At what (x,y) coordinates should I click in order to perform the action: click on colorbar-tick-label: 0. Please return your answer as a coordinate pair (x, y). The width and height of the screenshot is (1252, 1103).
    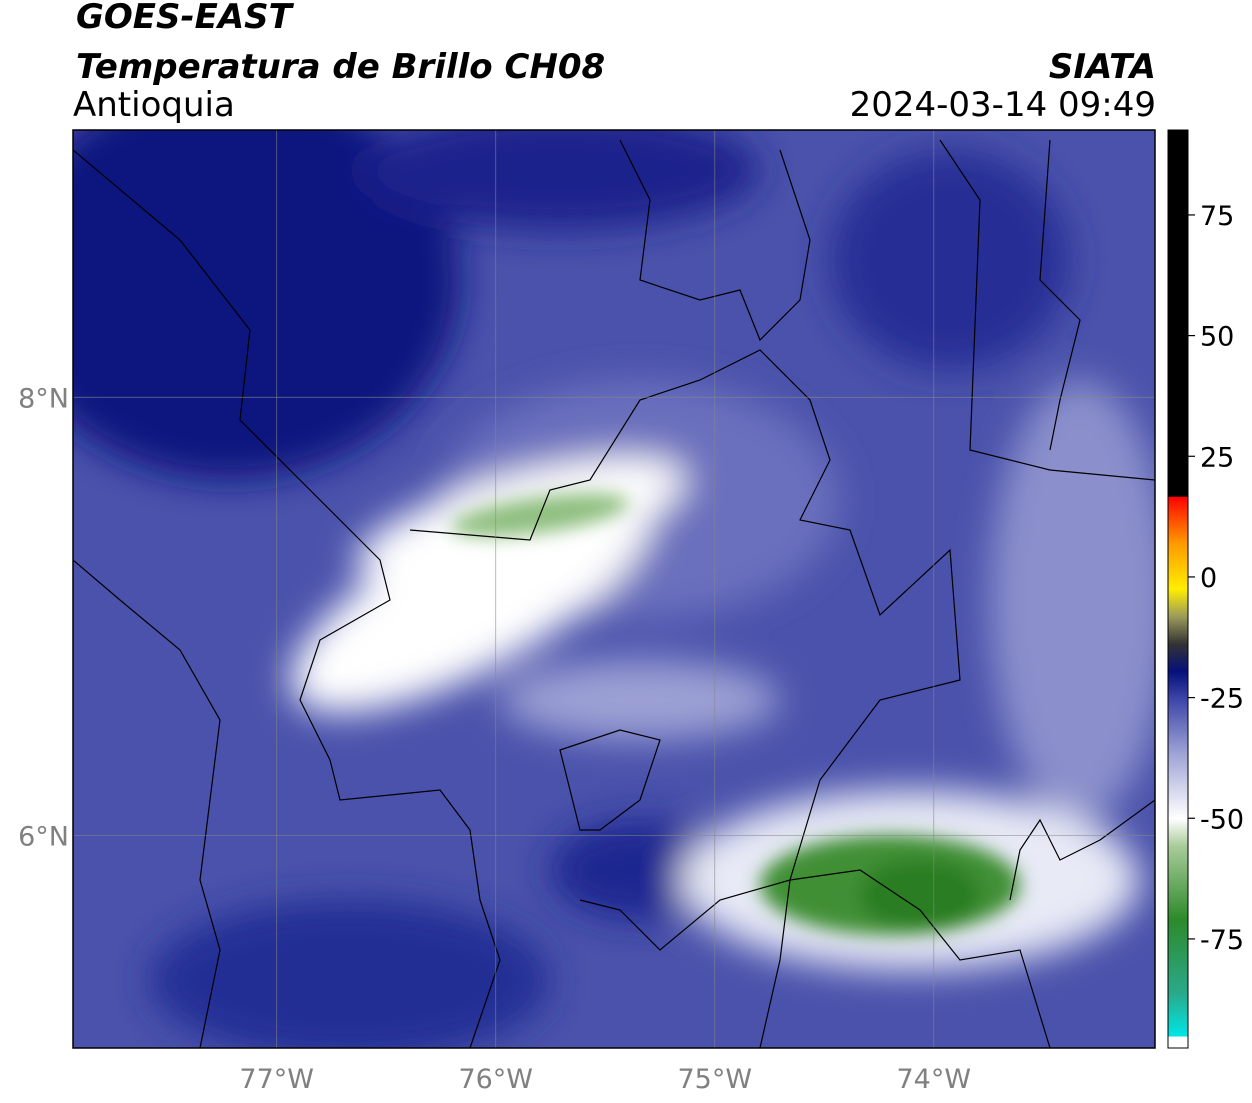
    Looking at the image, I should click on (1208, 578).